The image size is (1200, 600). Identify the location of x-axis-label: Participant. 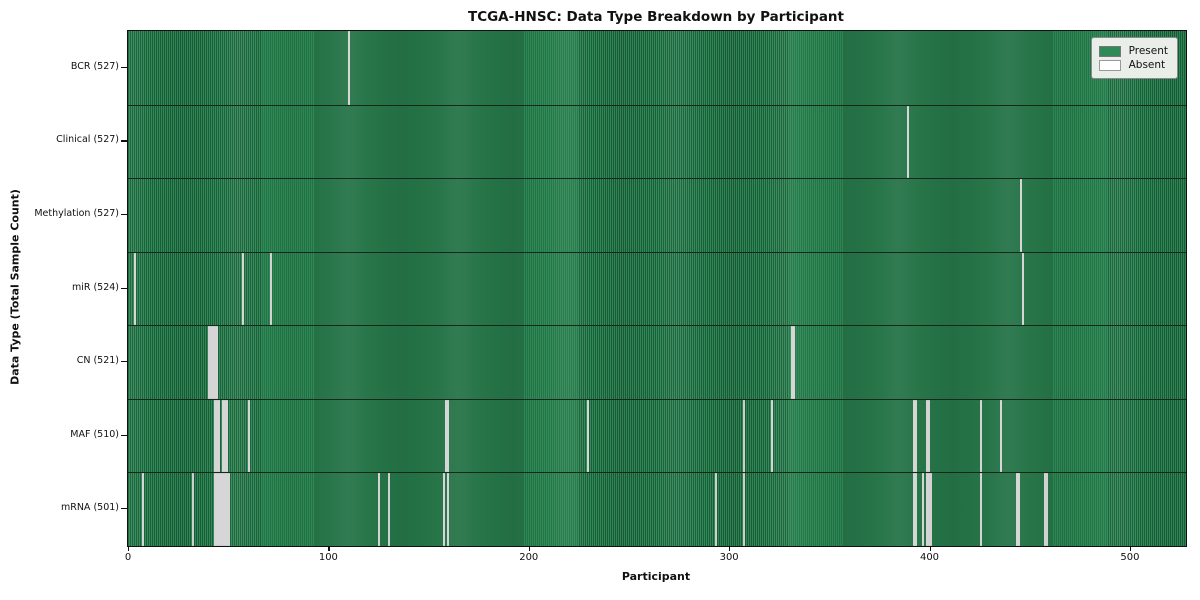
(656, 576).